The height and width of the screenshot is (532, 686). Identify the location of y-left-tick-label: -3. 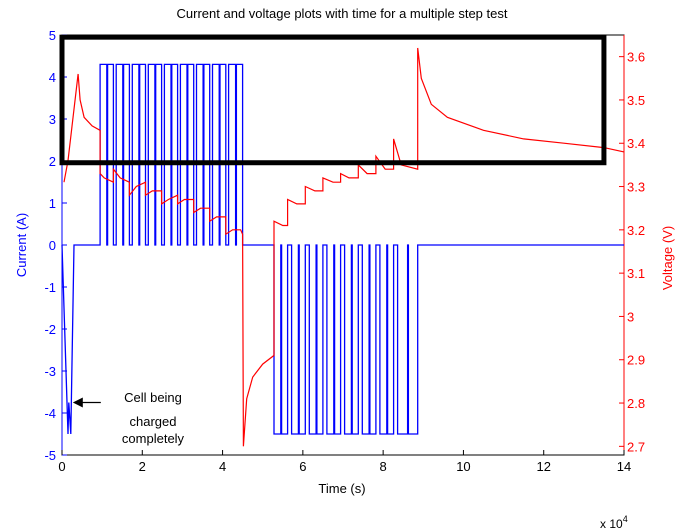
(50, 371).